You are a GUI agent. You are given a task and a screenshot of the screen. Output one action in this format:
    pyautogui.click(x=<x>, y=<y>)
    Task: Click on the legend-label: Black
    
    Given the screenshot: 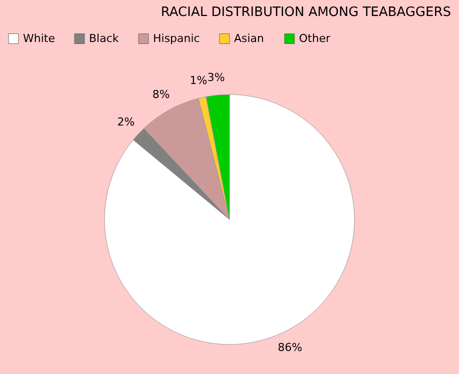 What is the action you would take?
    pyautogui.click(x=104, y=38)
    